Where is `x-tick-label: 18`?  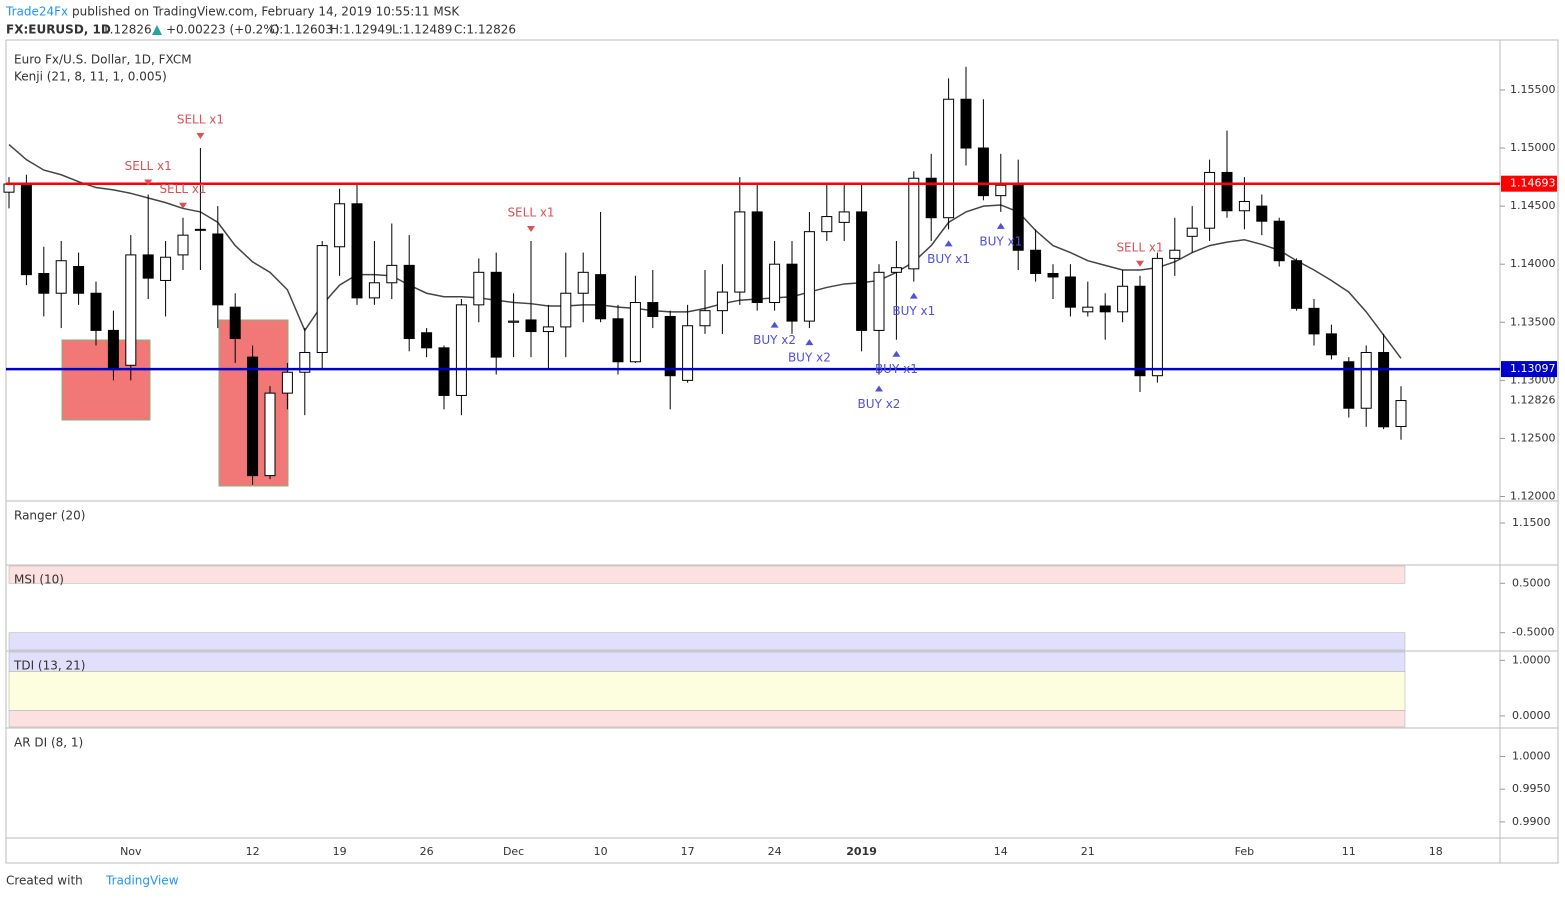 x-tick-label: 18 is located at coordinates (1436, 851).